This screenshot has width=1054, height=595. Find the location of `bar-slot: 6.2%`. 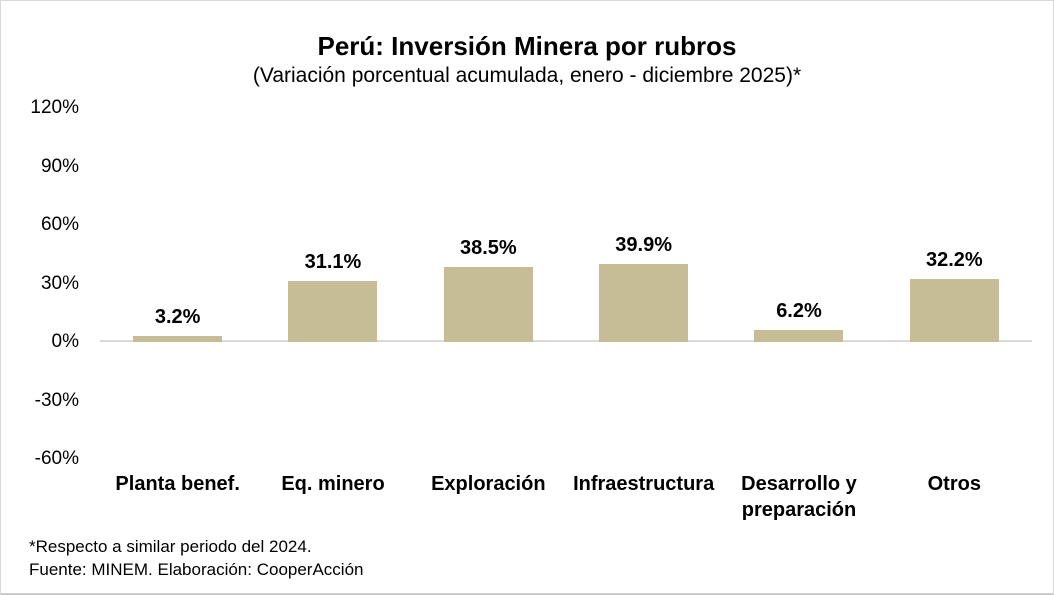

bar-slot: 6.2% is located at coordinates (798, 283).